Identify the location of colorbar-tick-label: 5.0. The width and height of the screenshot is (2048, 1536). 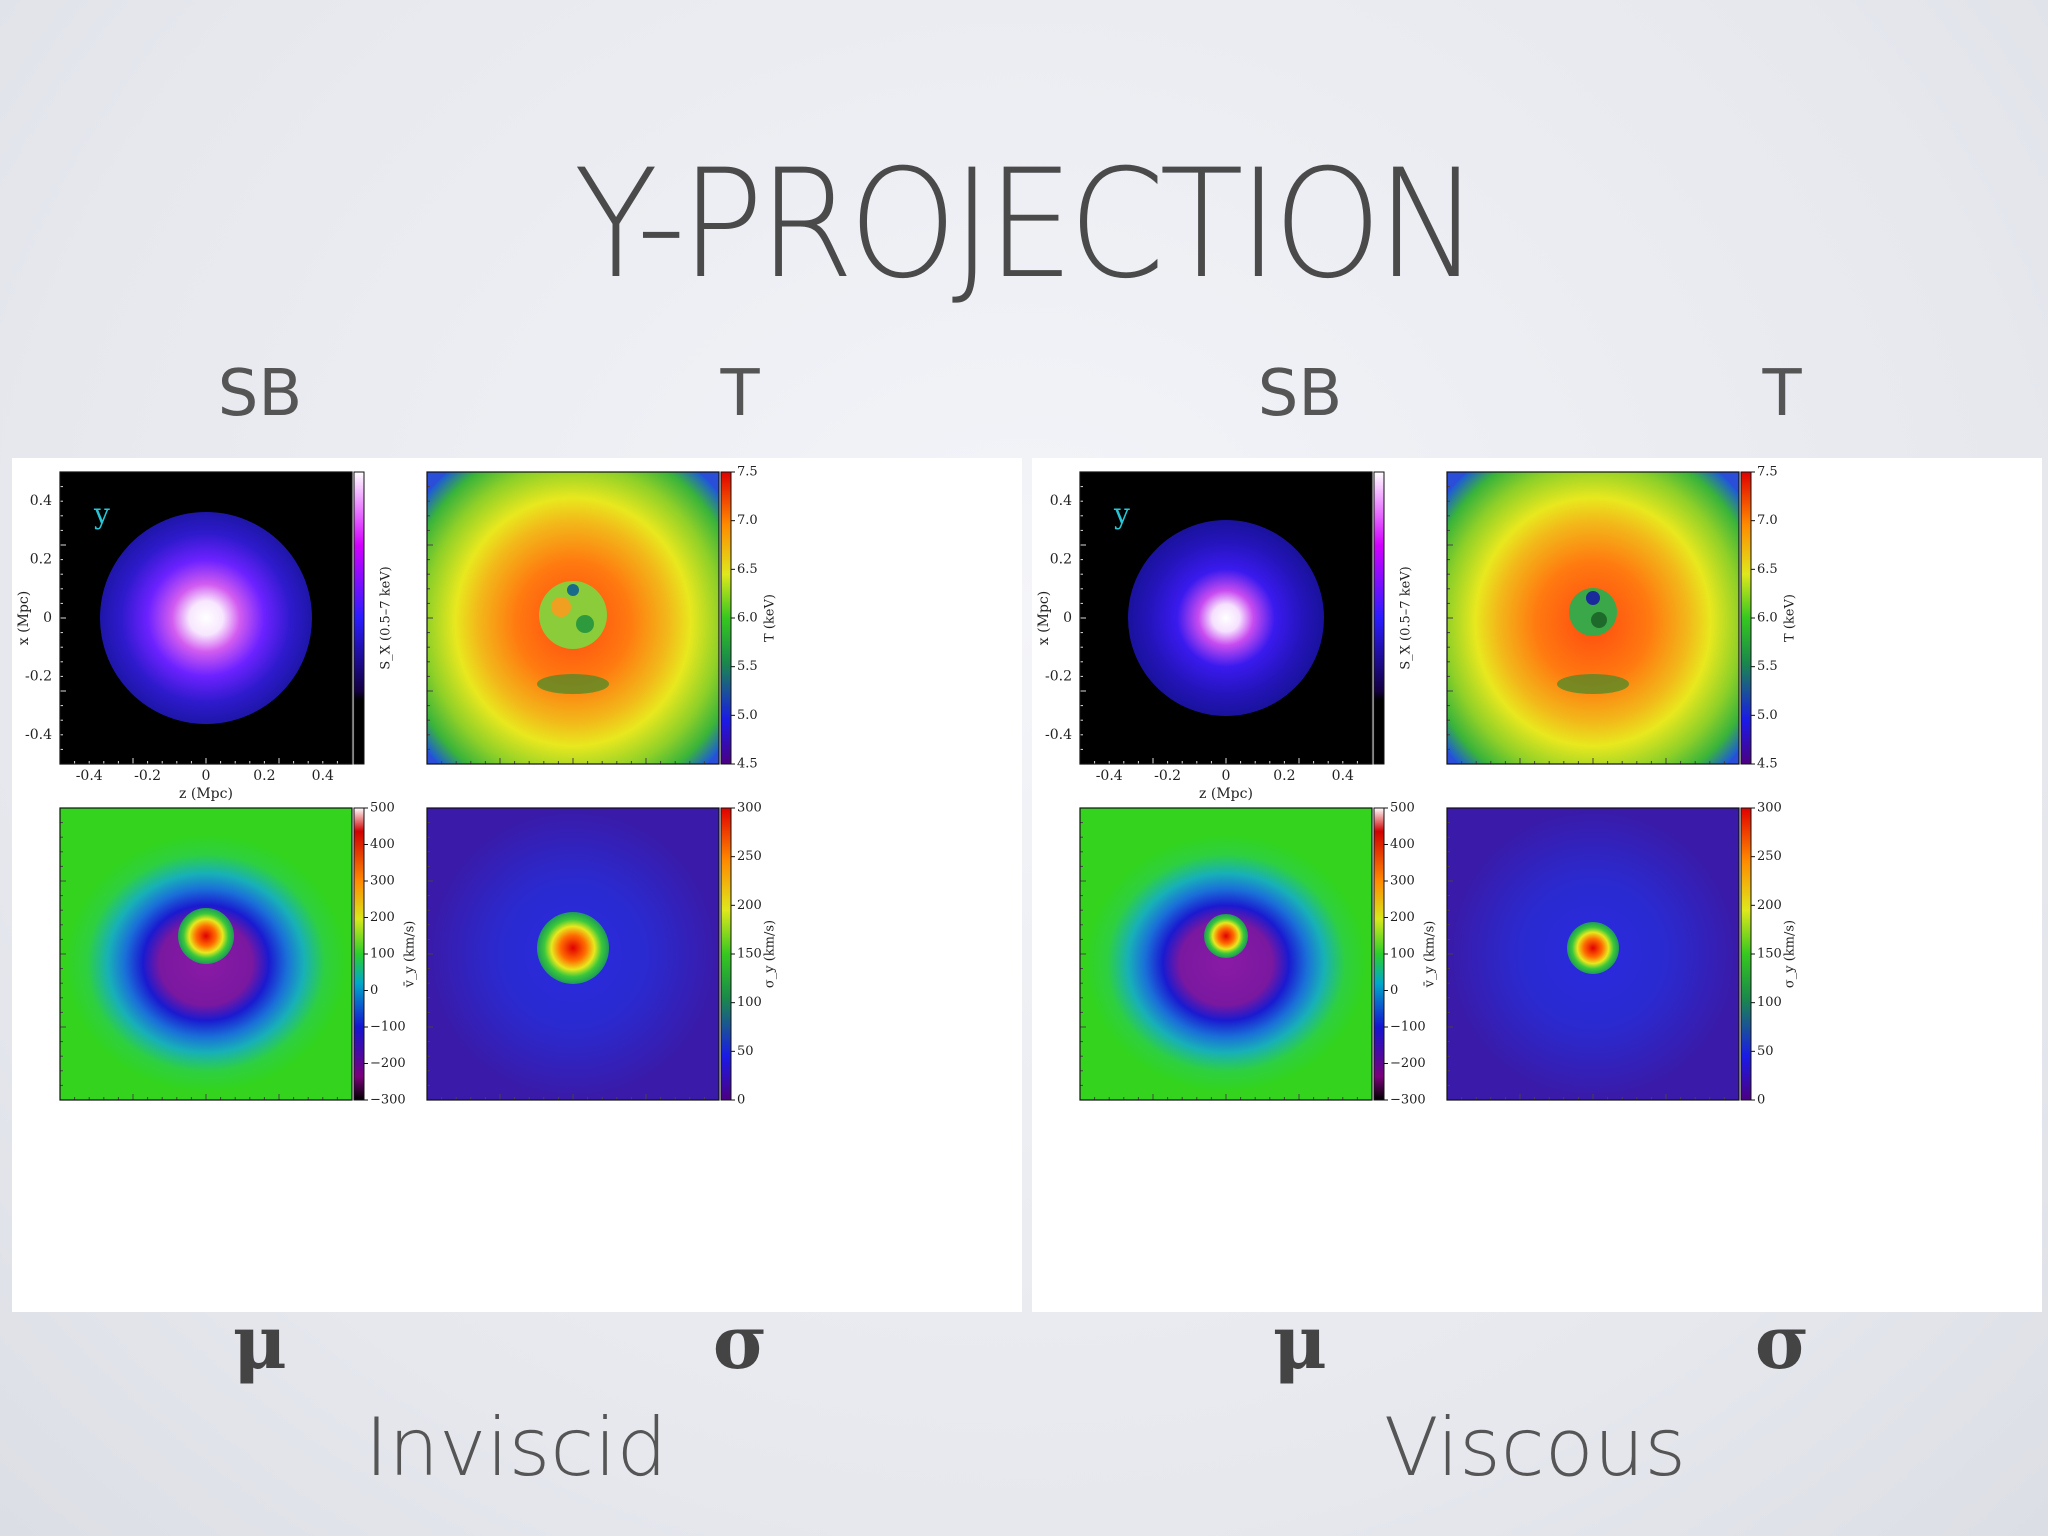
(747, 715).